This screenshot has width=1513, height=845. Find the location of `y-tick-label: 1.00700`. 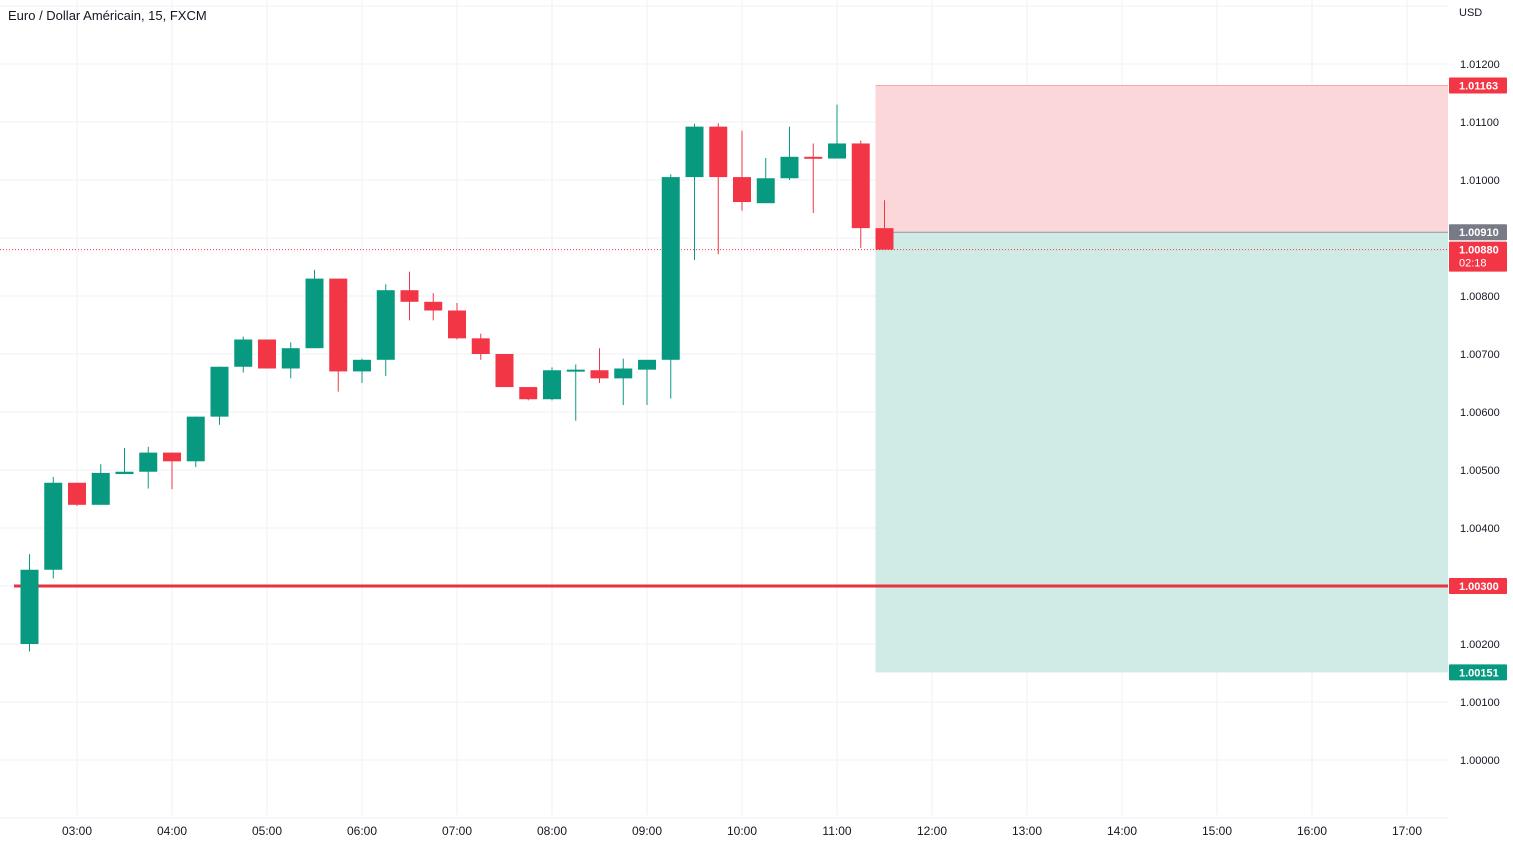

y-tick-label: 1.00700 is located at coordinates (1480, 355).